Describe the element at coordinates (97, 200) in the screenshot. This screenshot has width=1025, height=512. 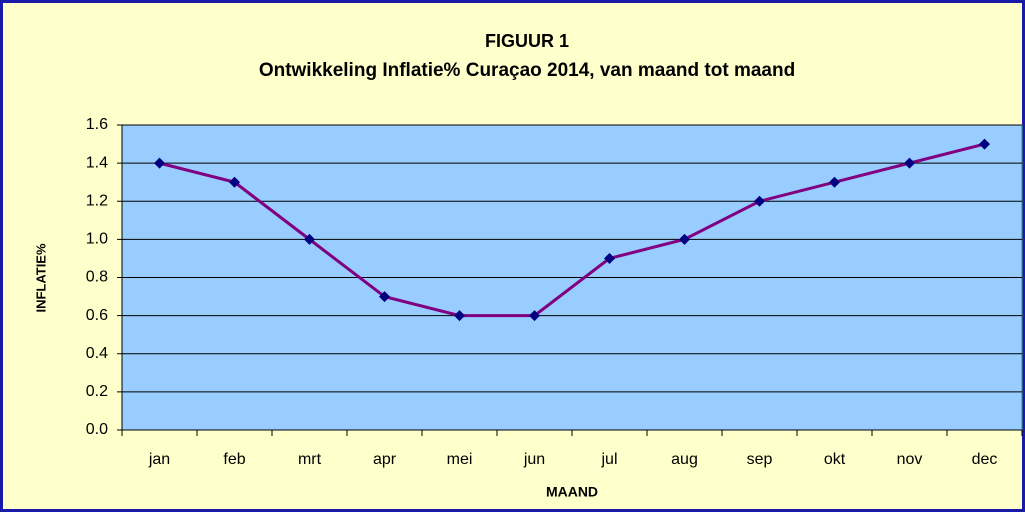
I see `y-tick-label: 1.2` at that location.